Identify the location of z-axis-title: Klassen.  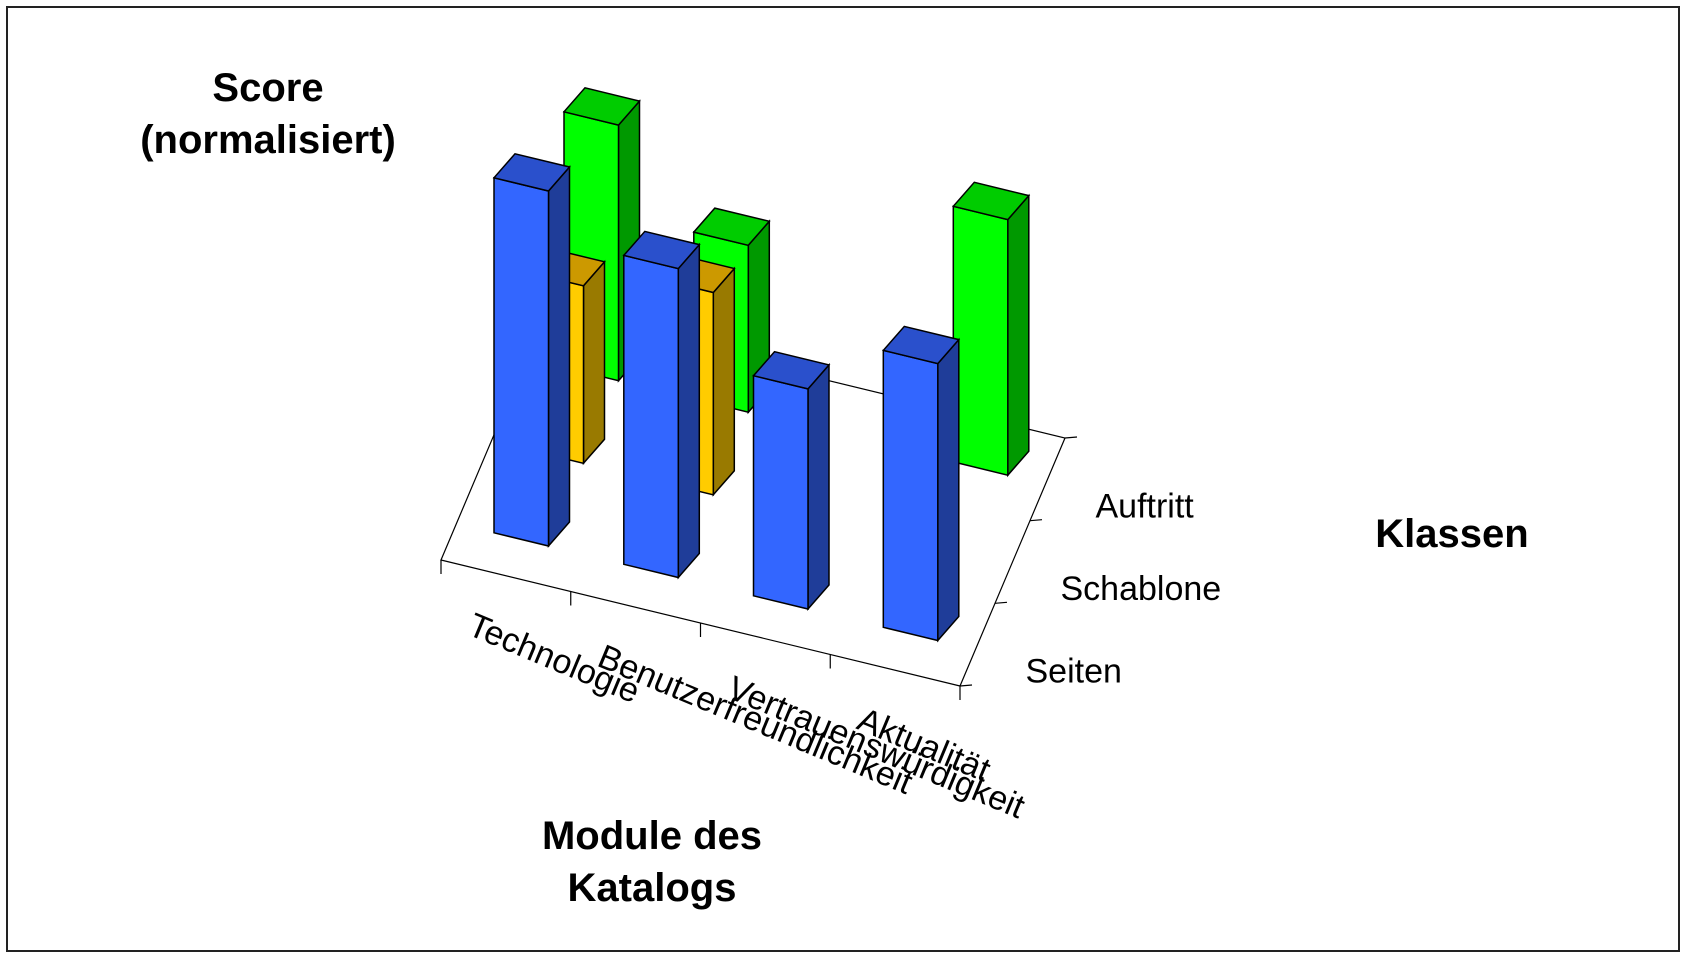
(1451, 534).